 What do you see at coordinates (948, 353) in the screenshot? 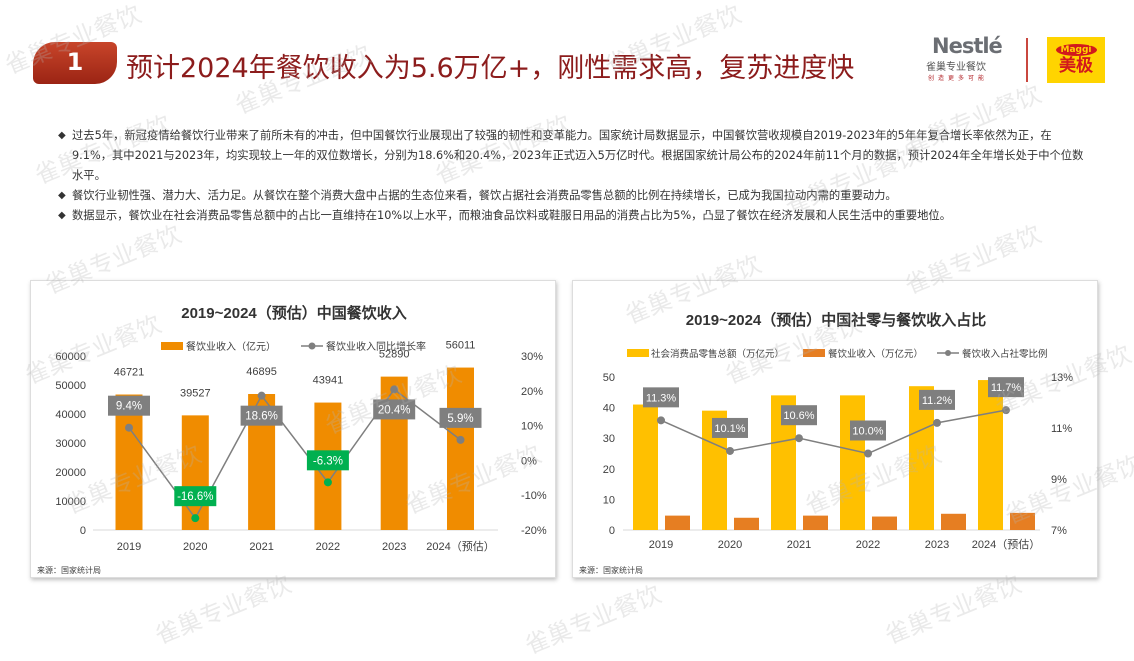
I see `legend-line-marker` at bounding box center [948, 353].